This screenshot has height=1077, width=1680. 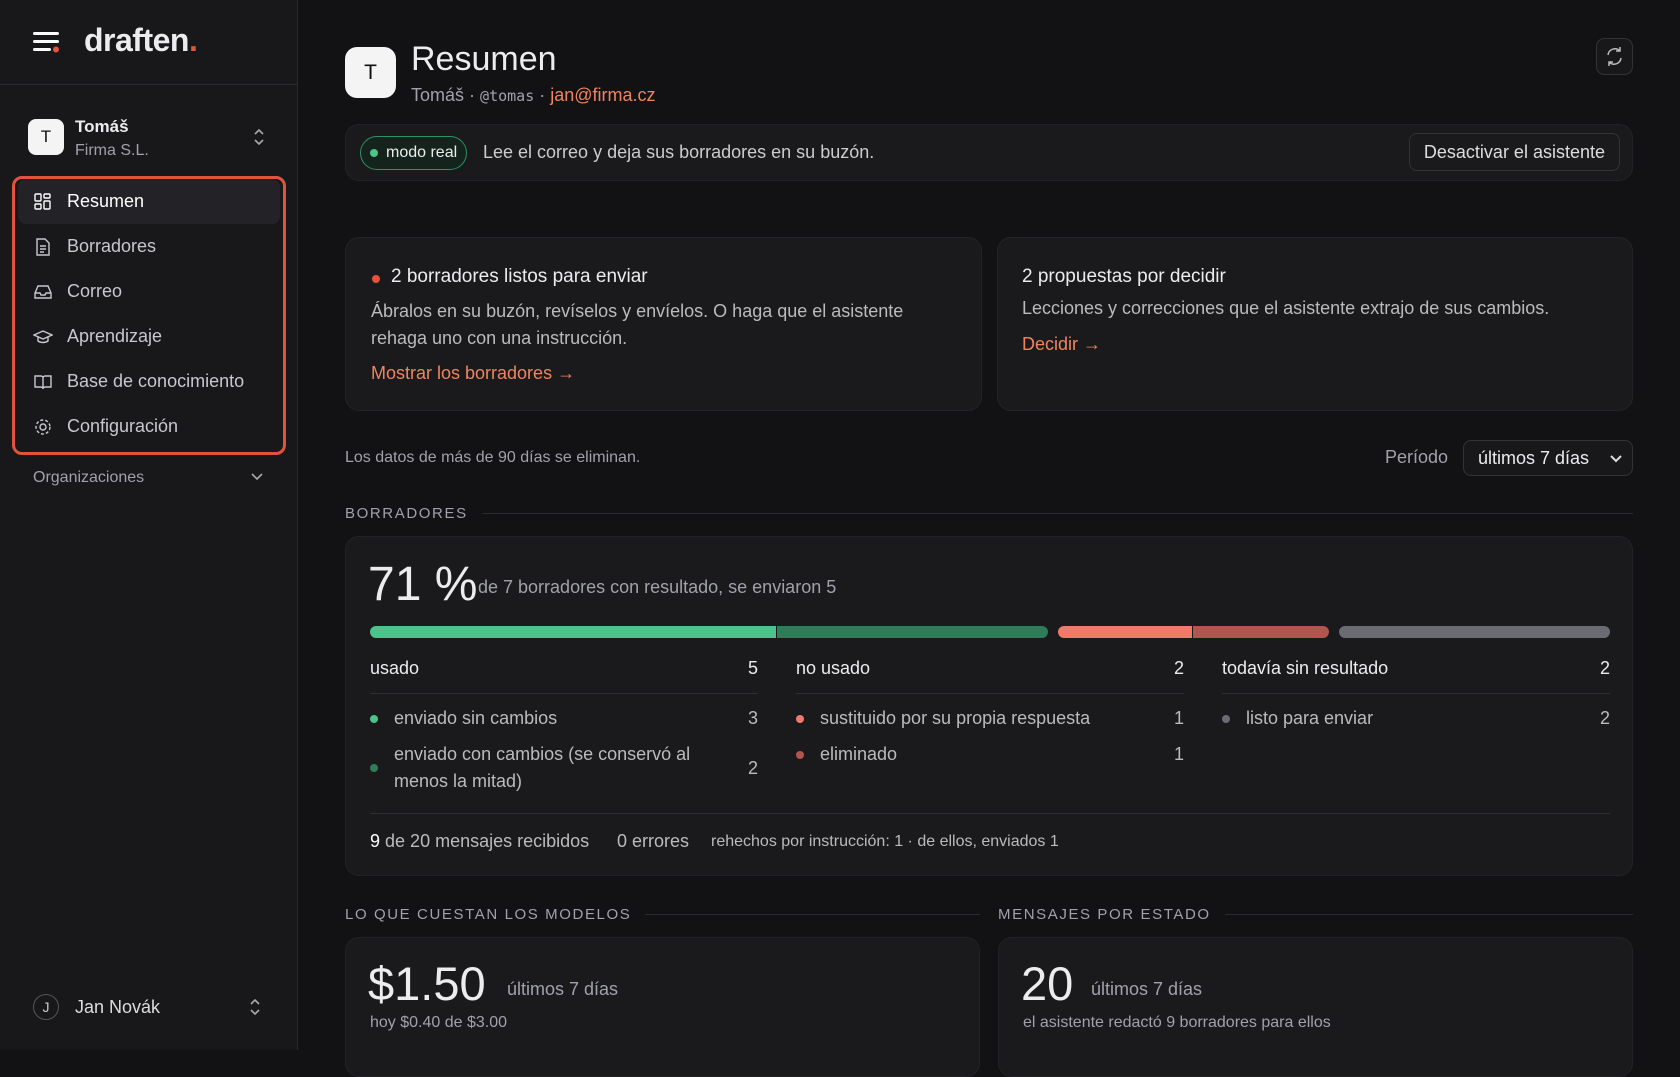 I want to click on item-label: enviado sin cambios, so click(x=476, y=718).